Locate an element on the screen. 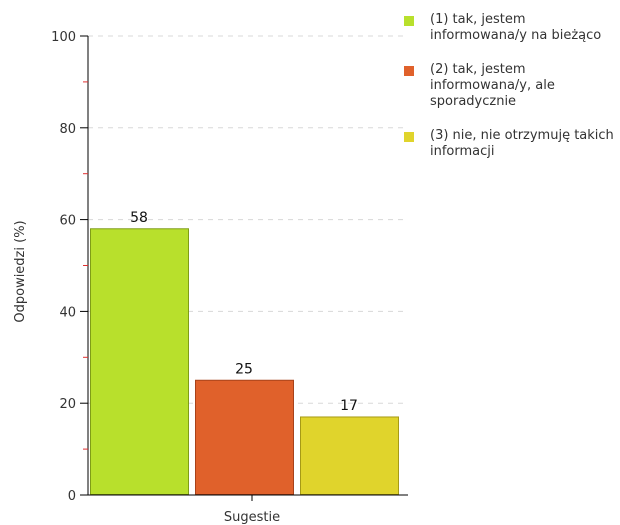 This screenshot has width=620, height=525. legend-item-3: (3) nie, nie otrzymuję takich informacji is located at coordinates (510, 144).